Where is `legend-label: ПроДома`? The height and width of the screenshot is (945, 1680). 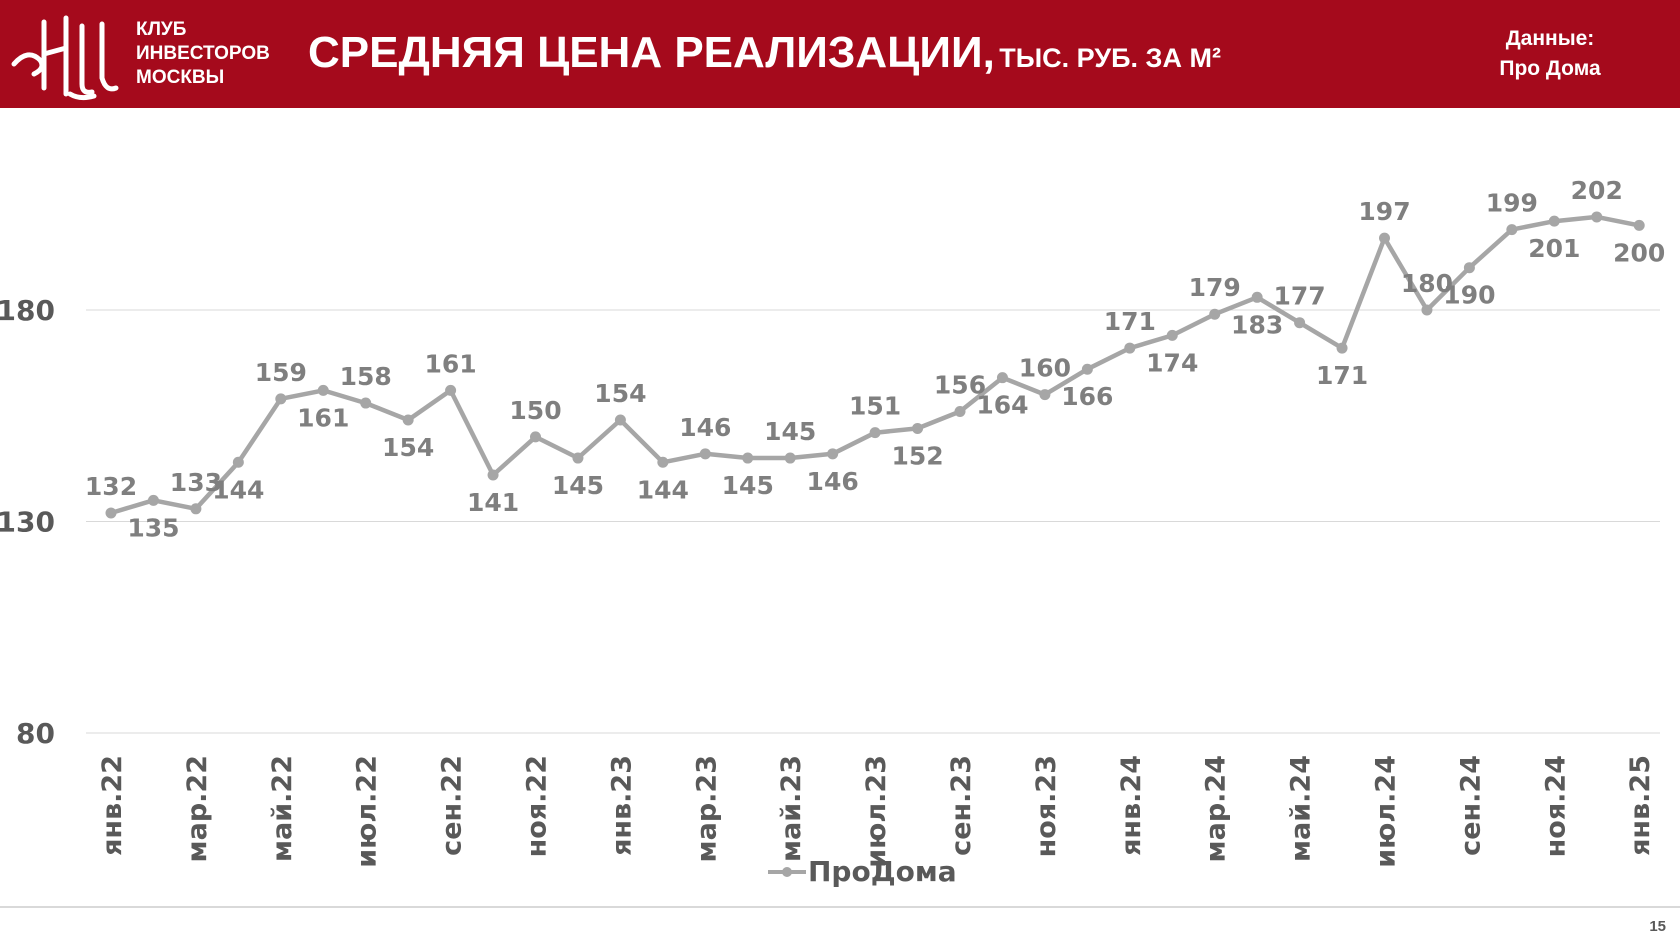
legend-label: ПроДома is located at coordinates (882, 871).